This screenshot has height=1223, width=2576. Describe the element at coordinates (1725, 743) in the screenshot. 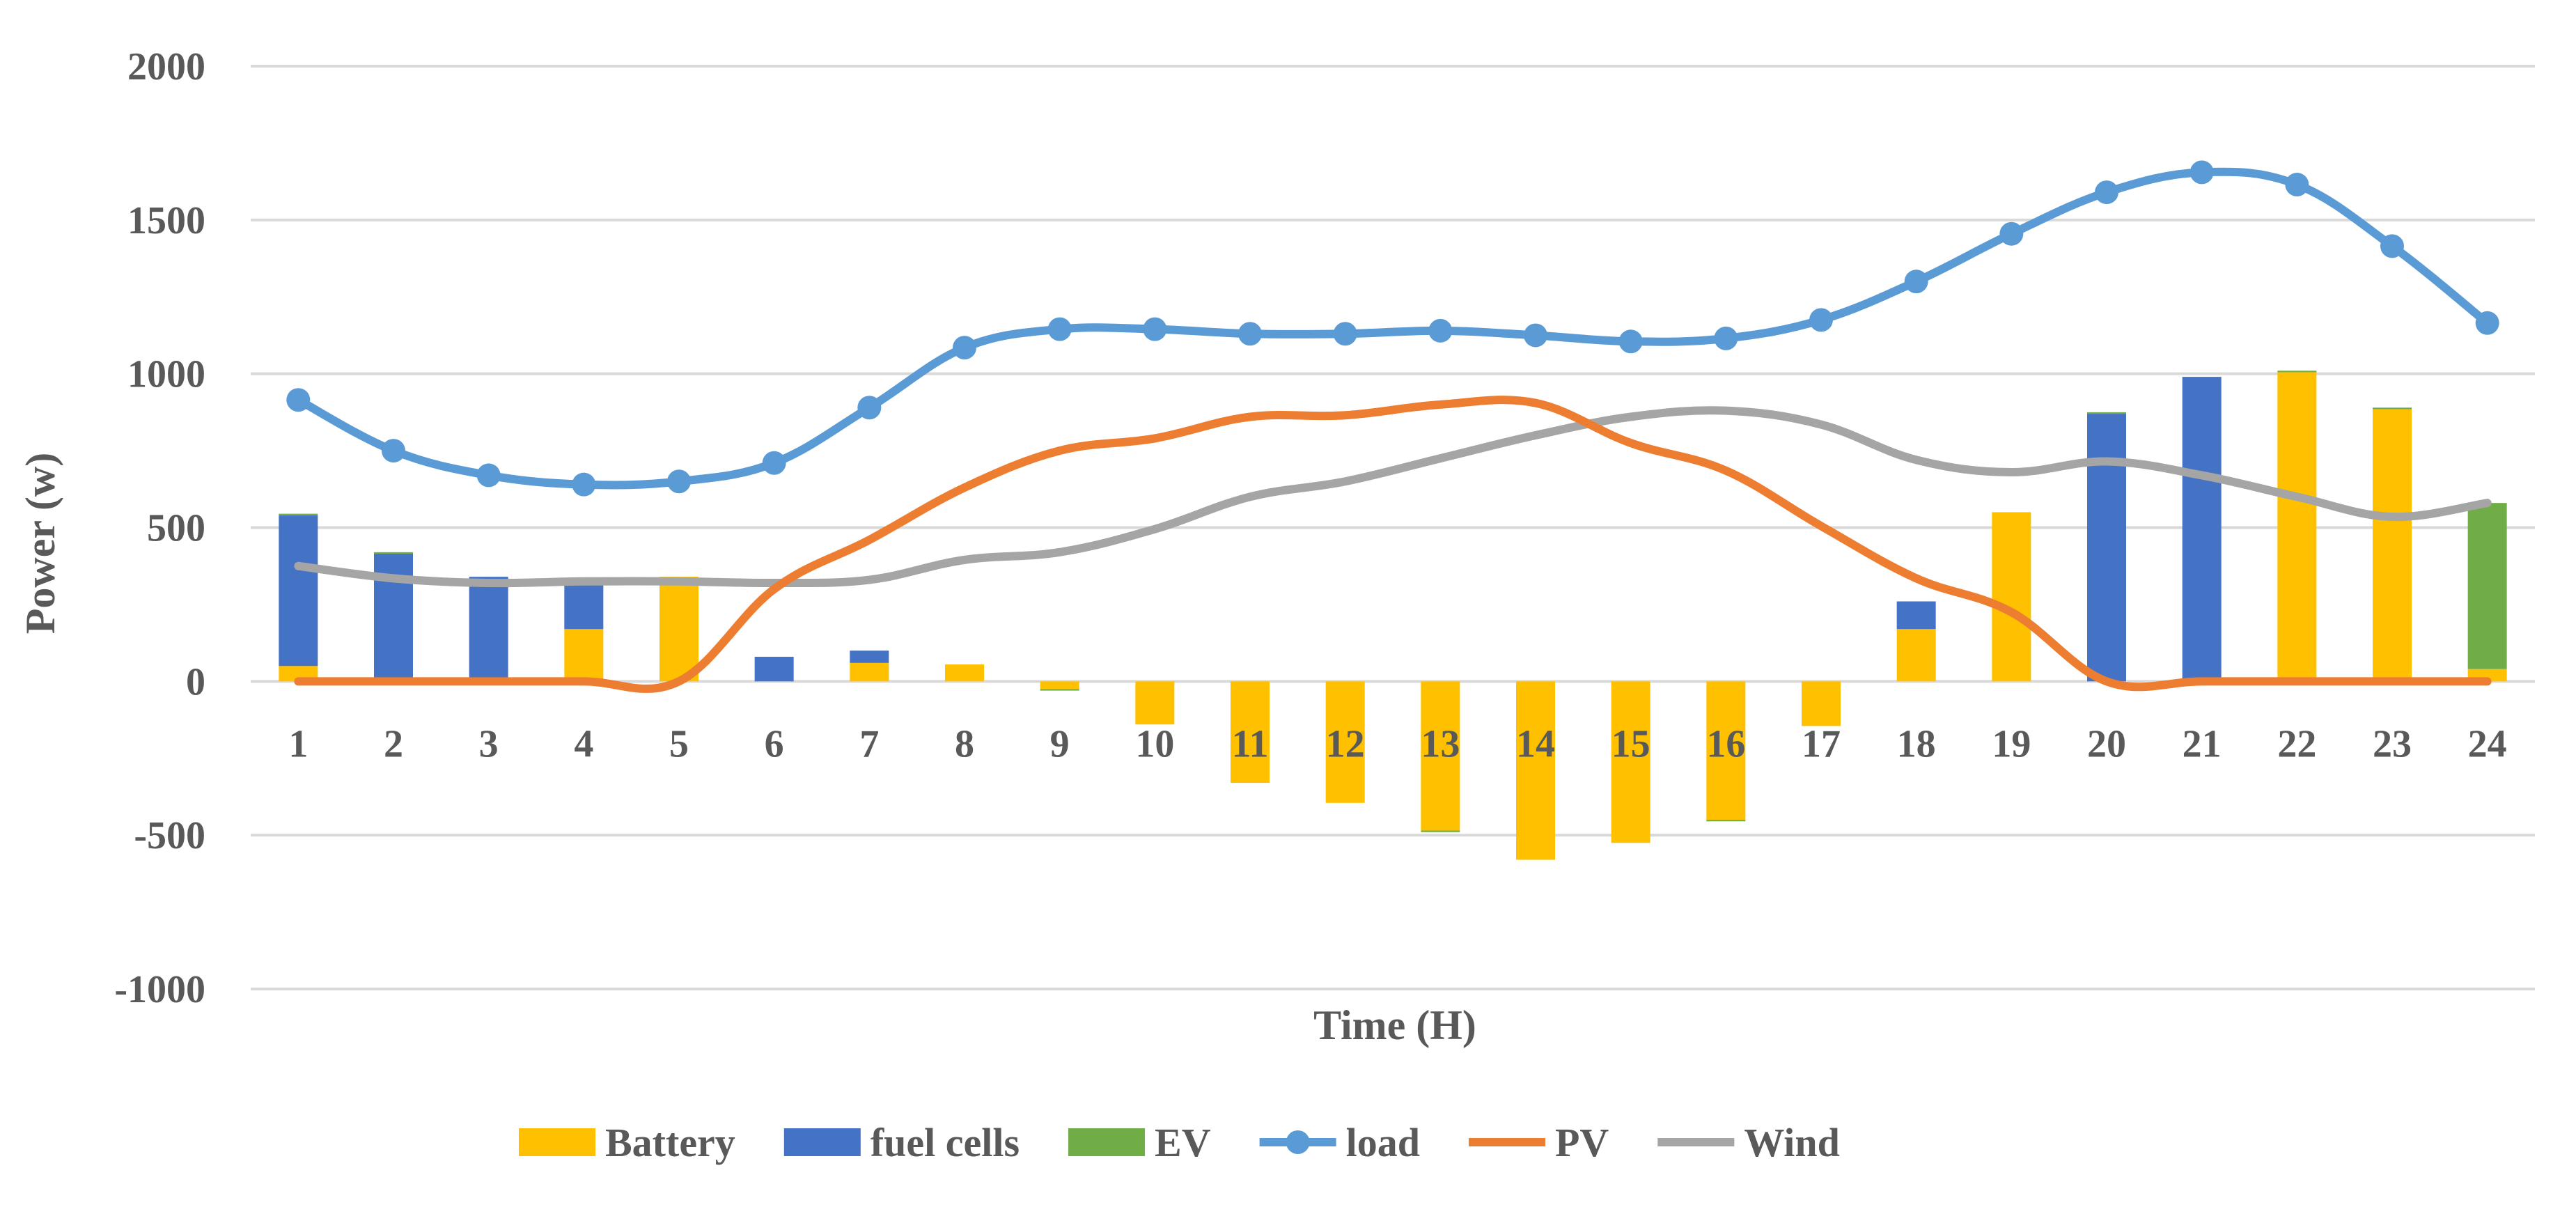

I see `x-tick-label: 16` at that location.